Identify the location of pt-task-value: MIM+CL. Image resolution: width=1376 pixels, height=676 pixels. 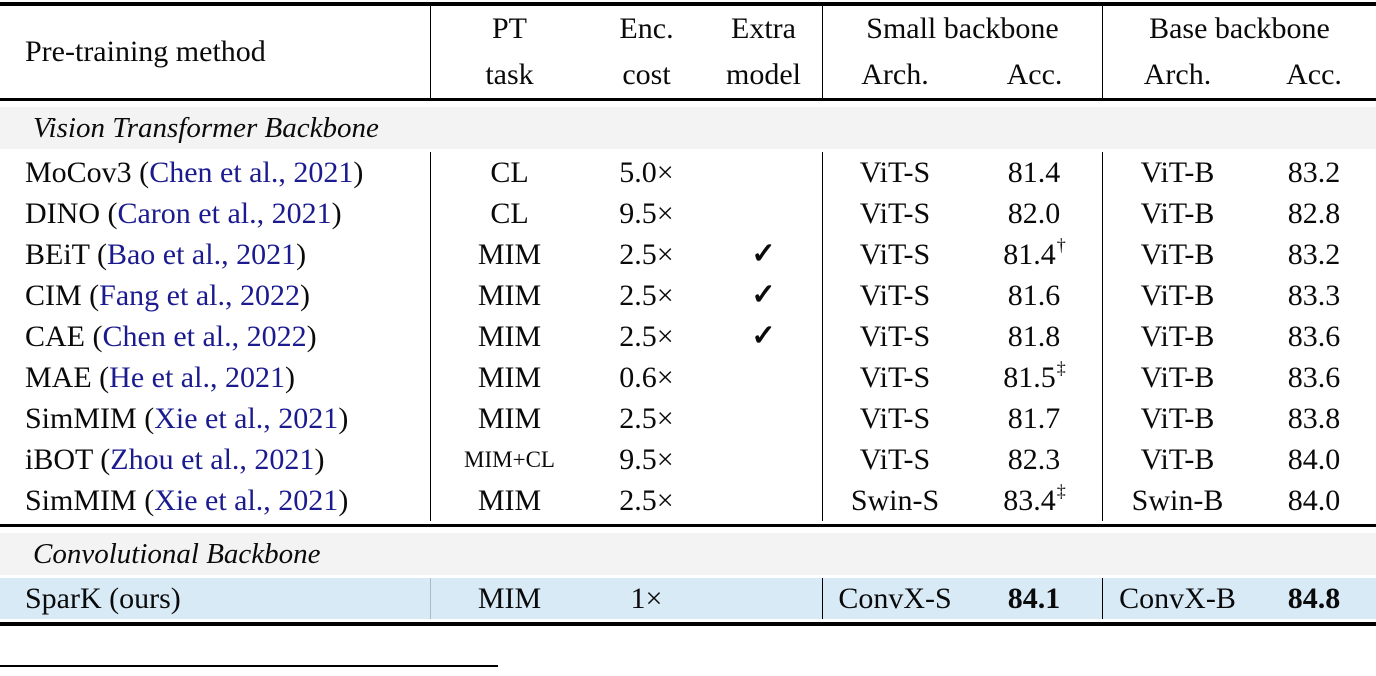
(509, 459).